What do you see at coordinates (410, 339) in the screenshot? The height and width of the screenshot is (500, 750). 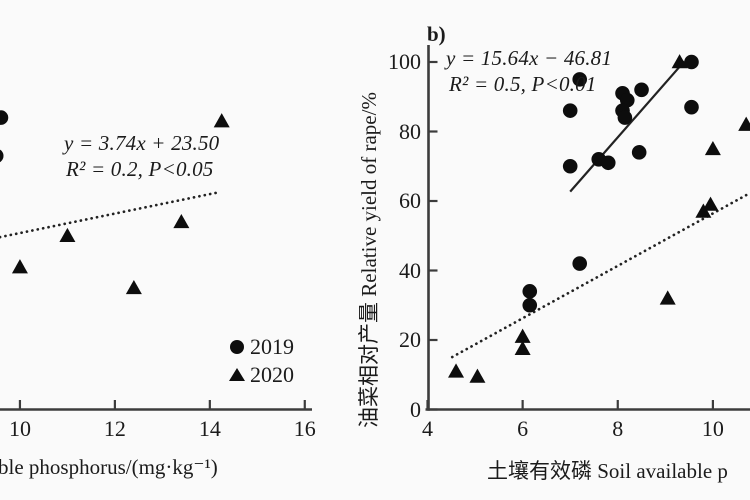 I see `y-tick-label: 20` at bounding box center [410, 339].